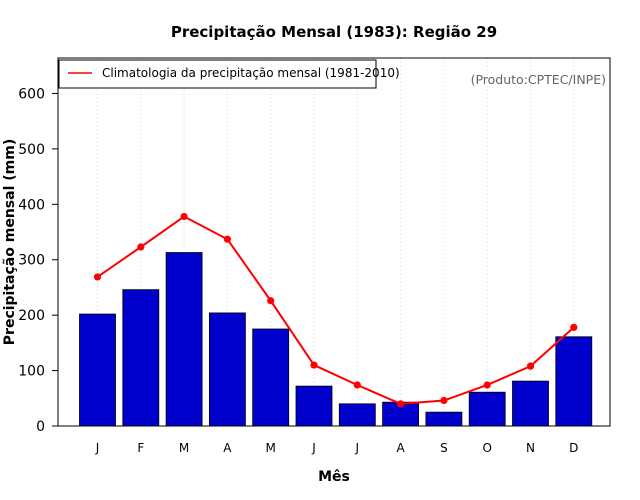 The height and width of the screenshot is (500, 640). What do you see at coordinates (31, 94) in the screenshot?
I see `y-tick-label: 600` at bounding box center [31, 94].